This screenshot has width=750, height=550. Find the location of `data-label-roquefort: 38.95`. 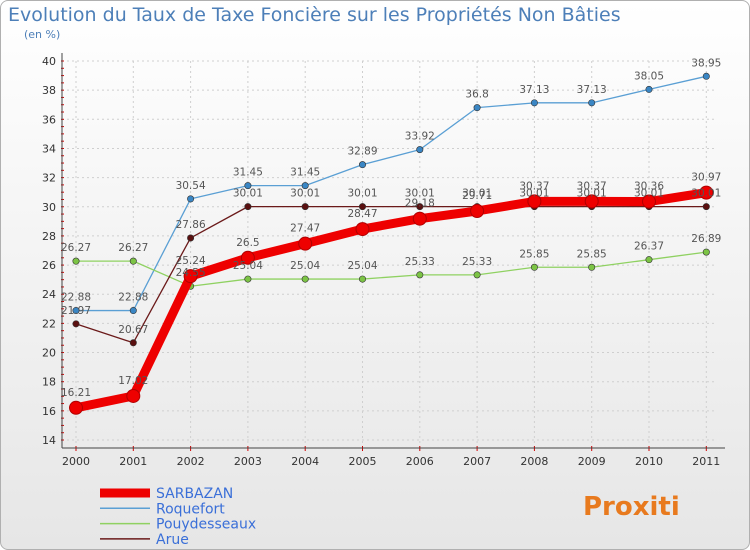

data-label-roquefort: 38.95 is located at coordinates (706, 63).